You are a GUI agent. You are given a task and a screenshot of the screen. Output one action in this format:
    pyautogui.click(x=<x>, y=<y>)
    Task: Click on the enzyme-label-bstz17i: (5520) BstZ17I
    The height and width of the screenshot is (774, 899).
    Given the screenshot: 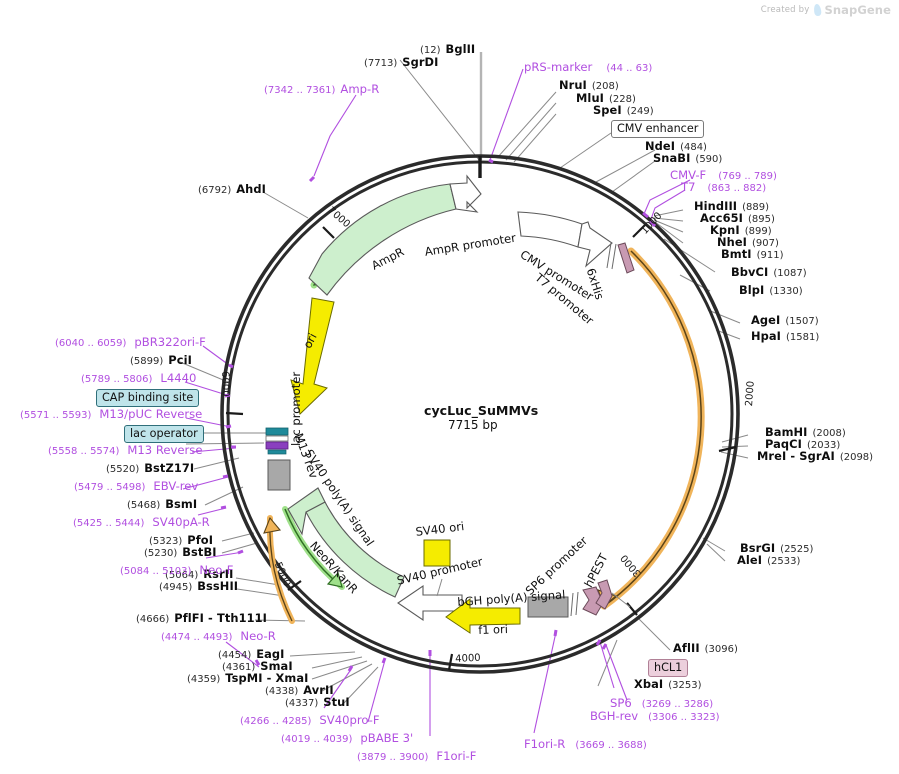 What is the action you would take?
    pyautogui.click(x=150, y=468)
    